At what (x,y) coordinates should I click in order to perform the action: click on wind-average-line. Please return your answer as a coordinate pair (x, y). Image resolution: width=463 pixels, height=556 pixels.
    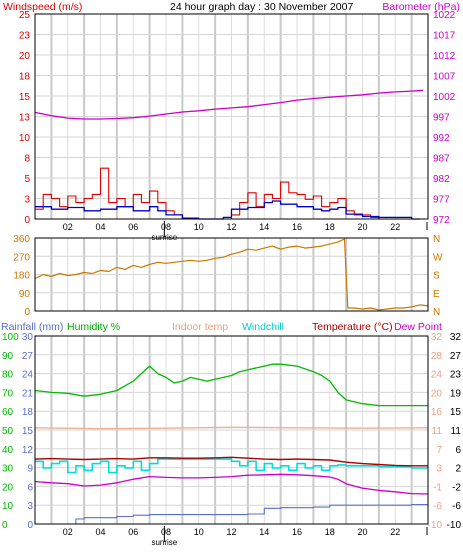
    Looking at the image, I should click on (227, 210).